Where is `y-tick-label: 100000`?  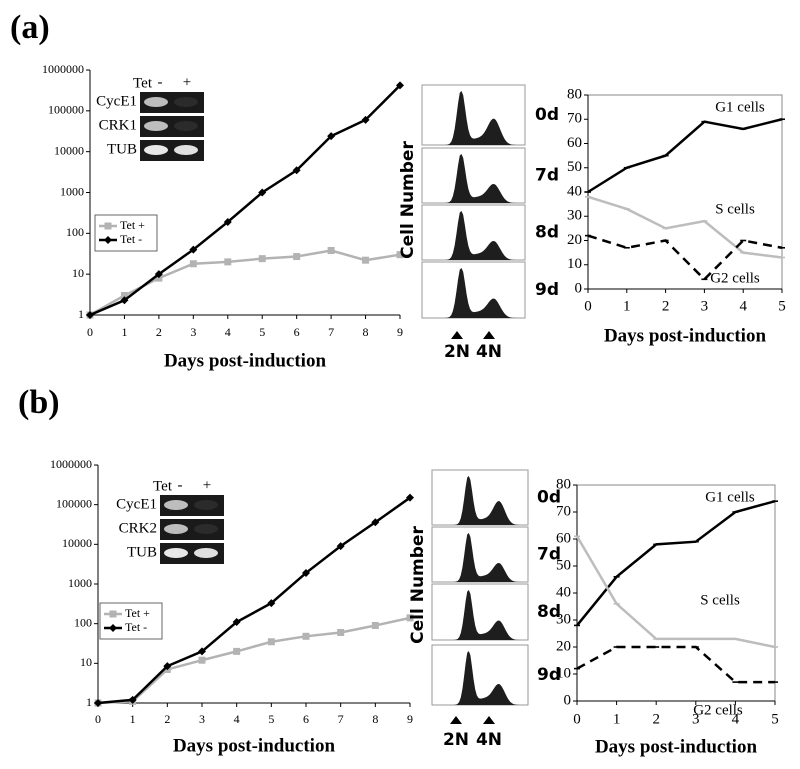
y-tick-label: 100000 is located at coordinates (66, 110).